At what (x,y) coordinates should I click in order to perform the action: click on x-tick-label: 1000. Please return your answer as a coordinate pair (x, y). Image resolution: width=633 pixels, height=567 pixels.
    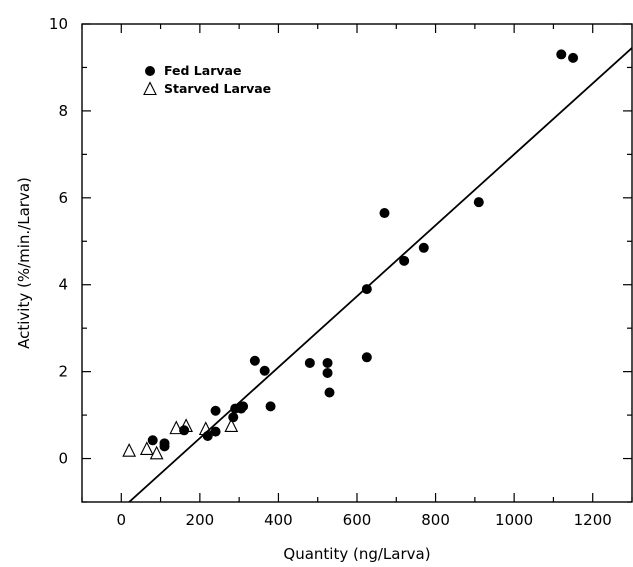
    Looking at the image, I should click on (514, 520).